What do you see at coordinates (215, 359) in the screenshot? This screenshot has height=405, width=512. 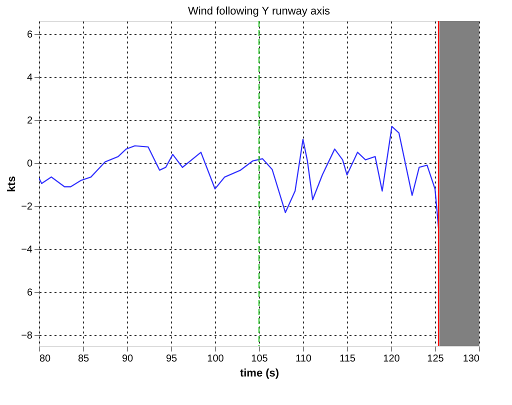 I see `x-tick-label: 100` at bounding box center [215, 359].